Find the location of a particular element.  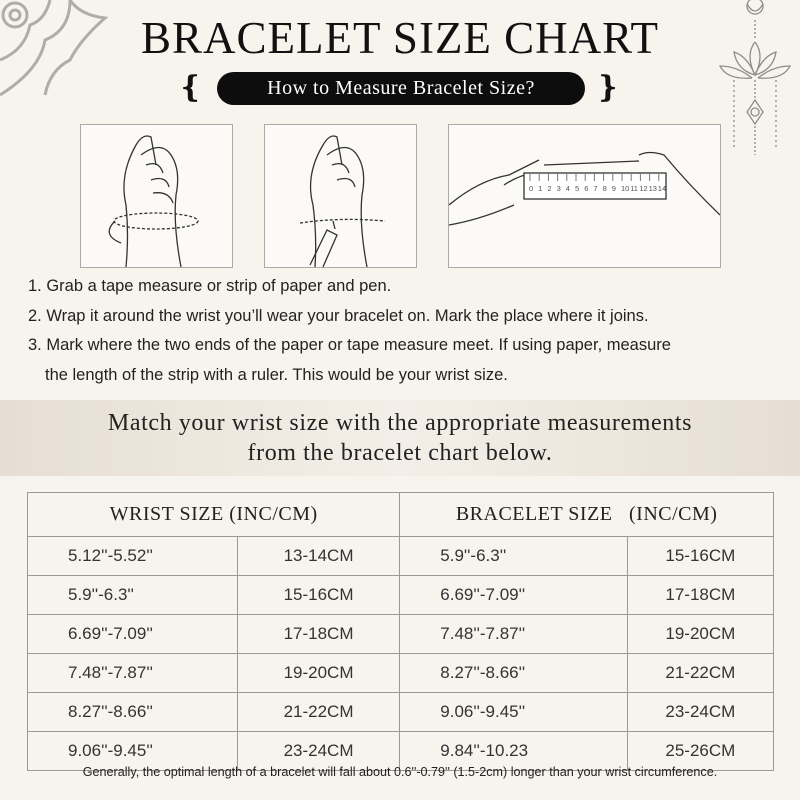

illustration-wrap-wrist is located at coordinates (156, 196).